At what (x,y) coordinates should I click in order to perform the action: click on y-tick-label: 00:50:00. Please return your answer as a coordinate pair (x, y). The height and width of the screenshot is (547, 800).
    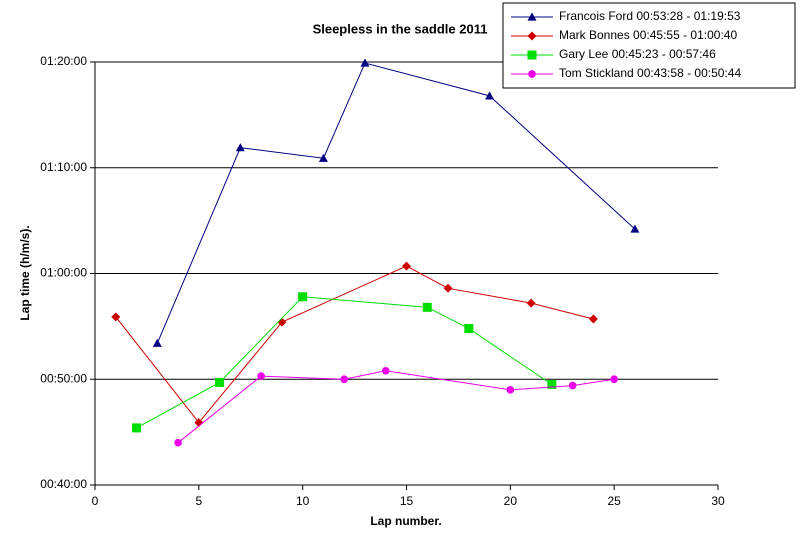
    Looking at the image, I should click on (63, 378).